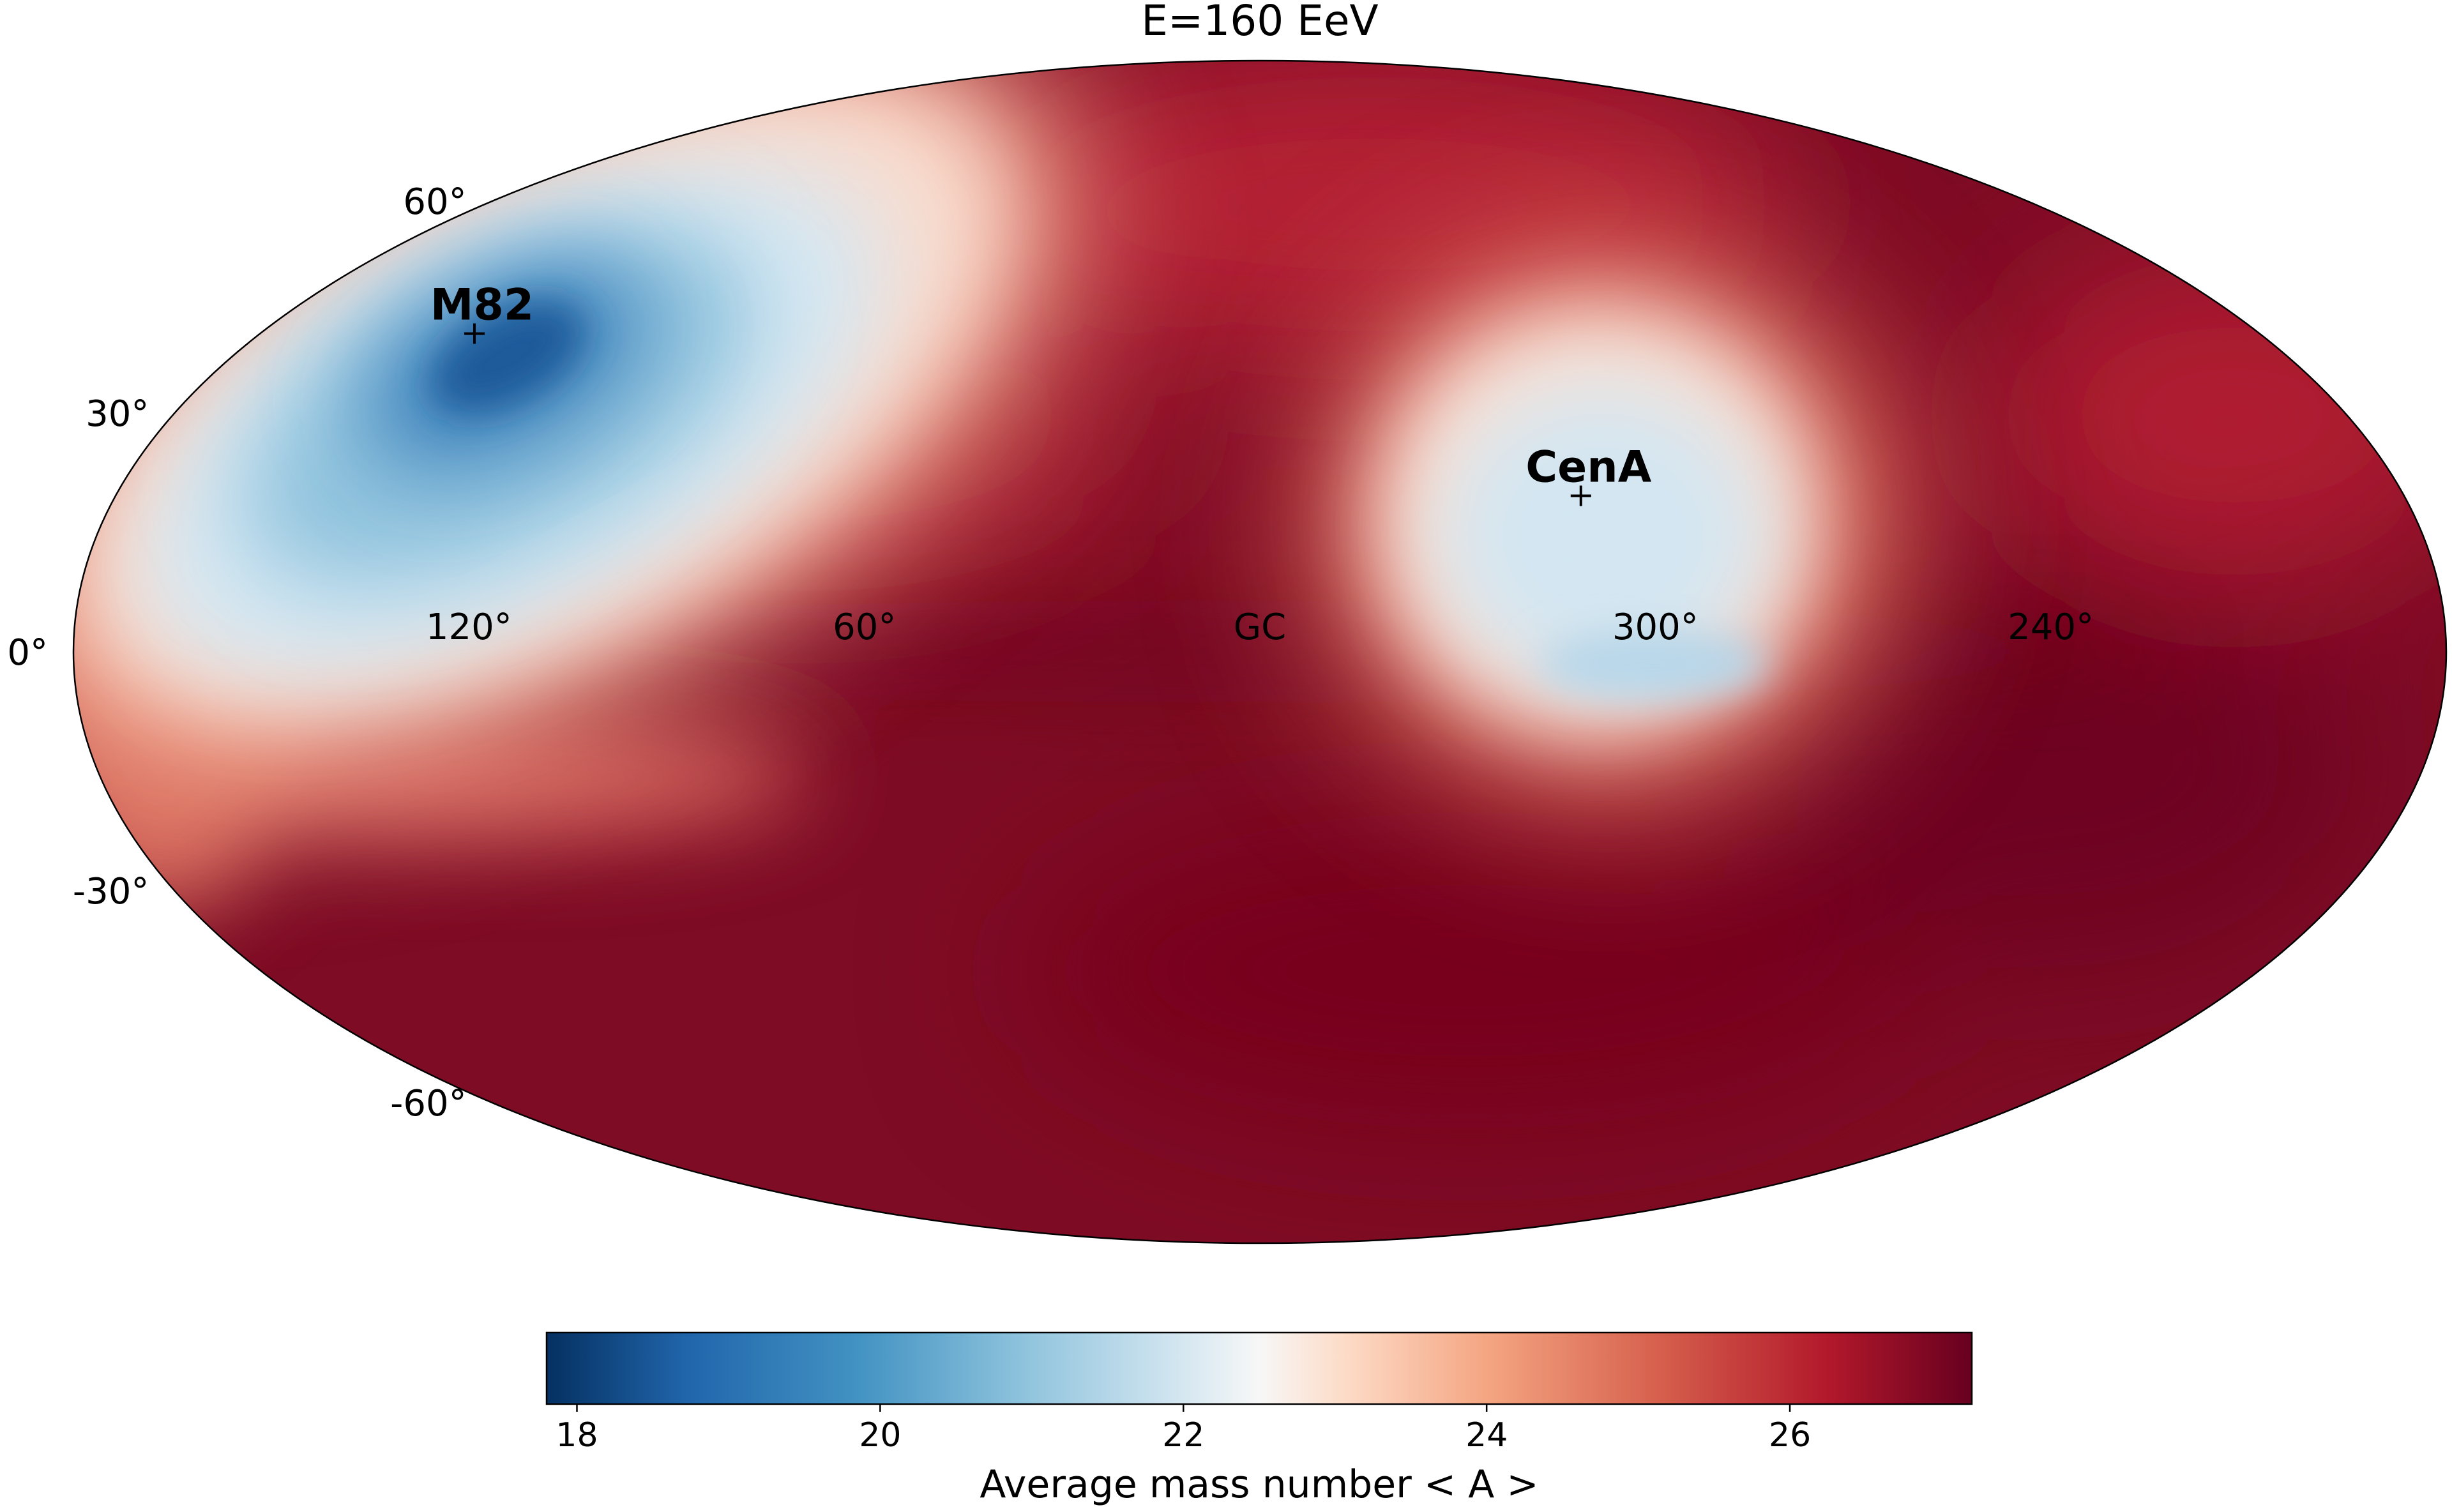 The image size is (2452, 1512). I want to click on longitude-label: 300°, so click(1655, 627).